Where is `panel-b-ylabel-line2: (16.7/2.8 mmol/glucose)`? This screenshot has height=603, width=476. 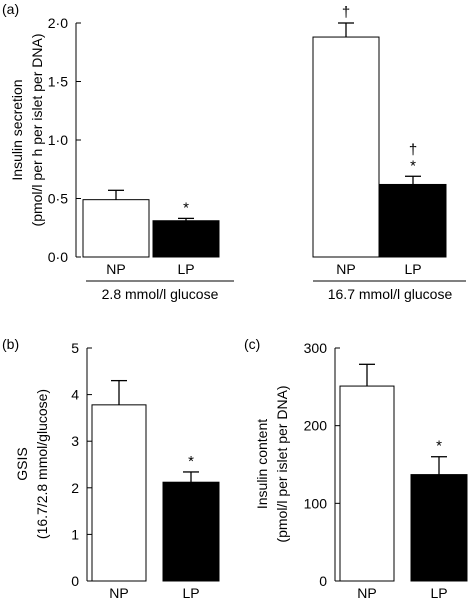 panel-b-ylabel-line2: (16.7/2.8 mmol/glucose) is located at coordinates (42, 464).